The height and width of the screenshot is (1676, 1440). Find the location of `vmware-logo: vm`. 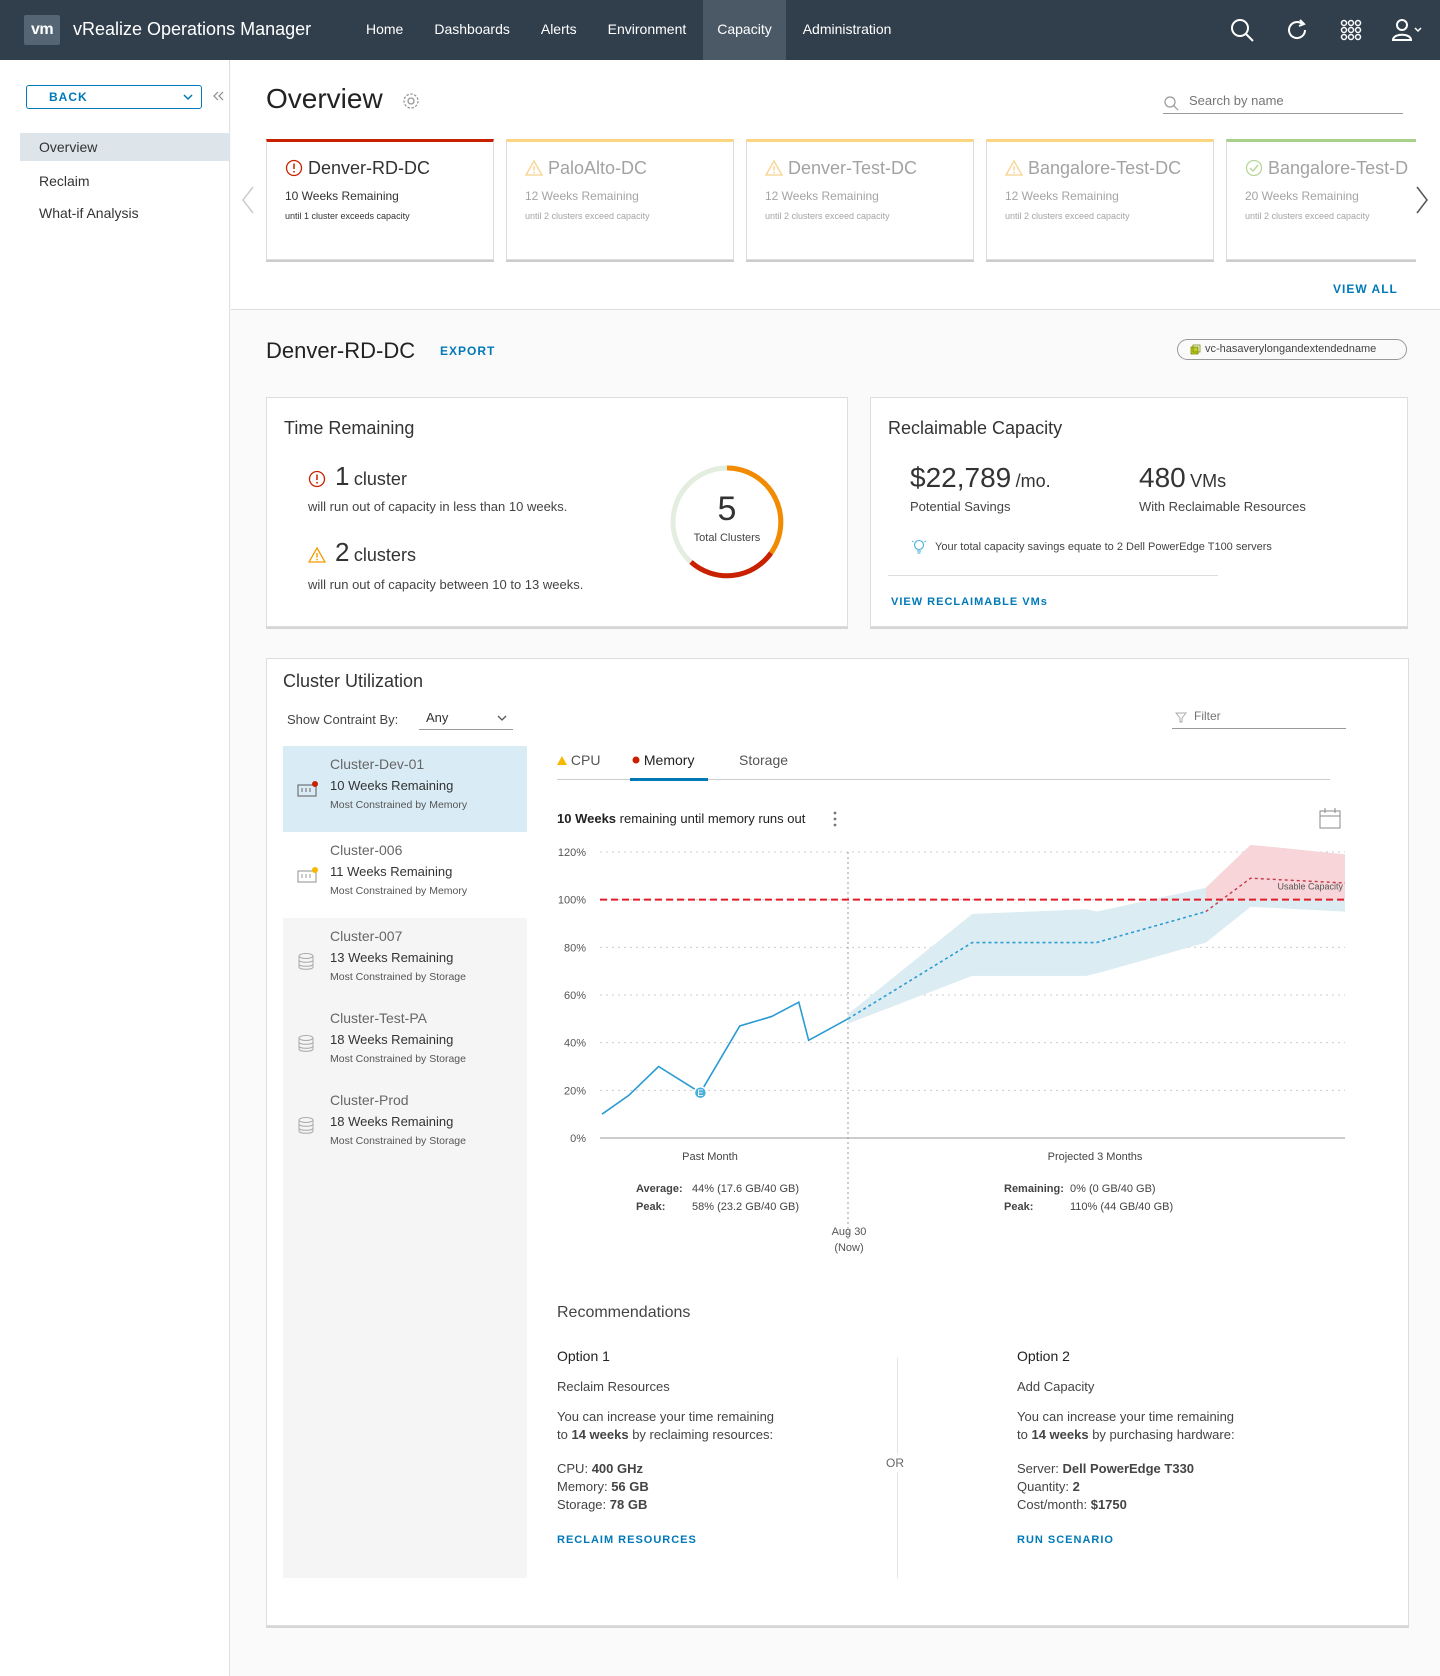

vmware-logo: vm is located at coordinates (42, 30).